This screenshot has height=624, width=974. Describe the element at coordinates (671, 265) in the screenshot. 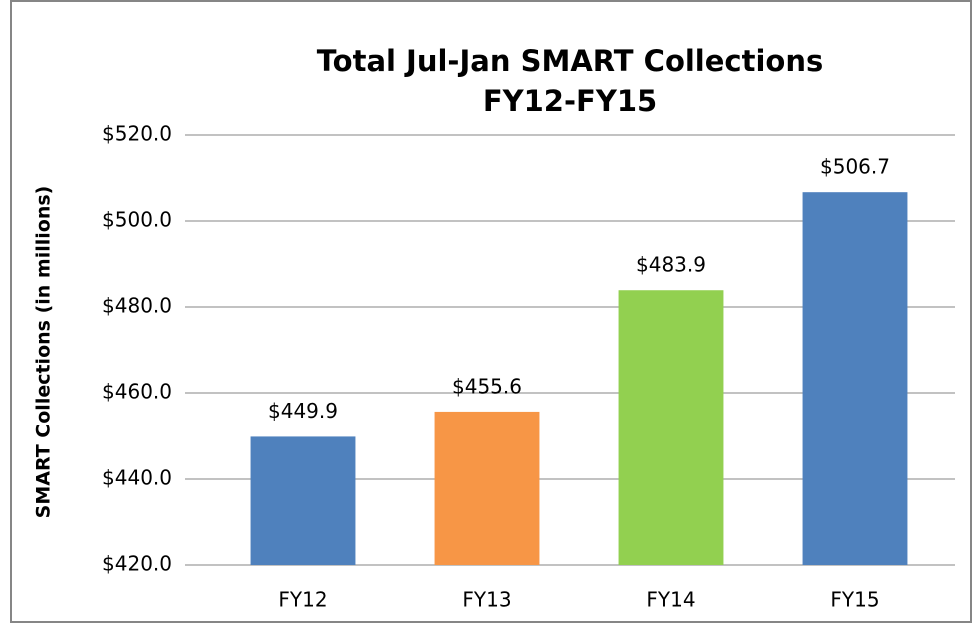

I see `value-label: $483.9` at that location.